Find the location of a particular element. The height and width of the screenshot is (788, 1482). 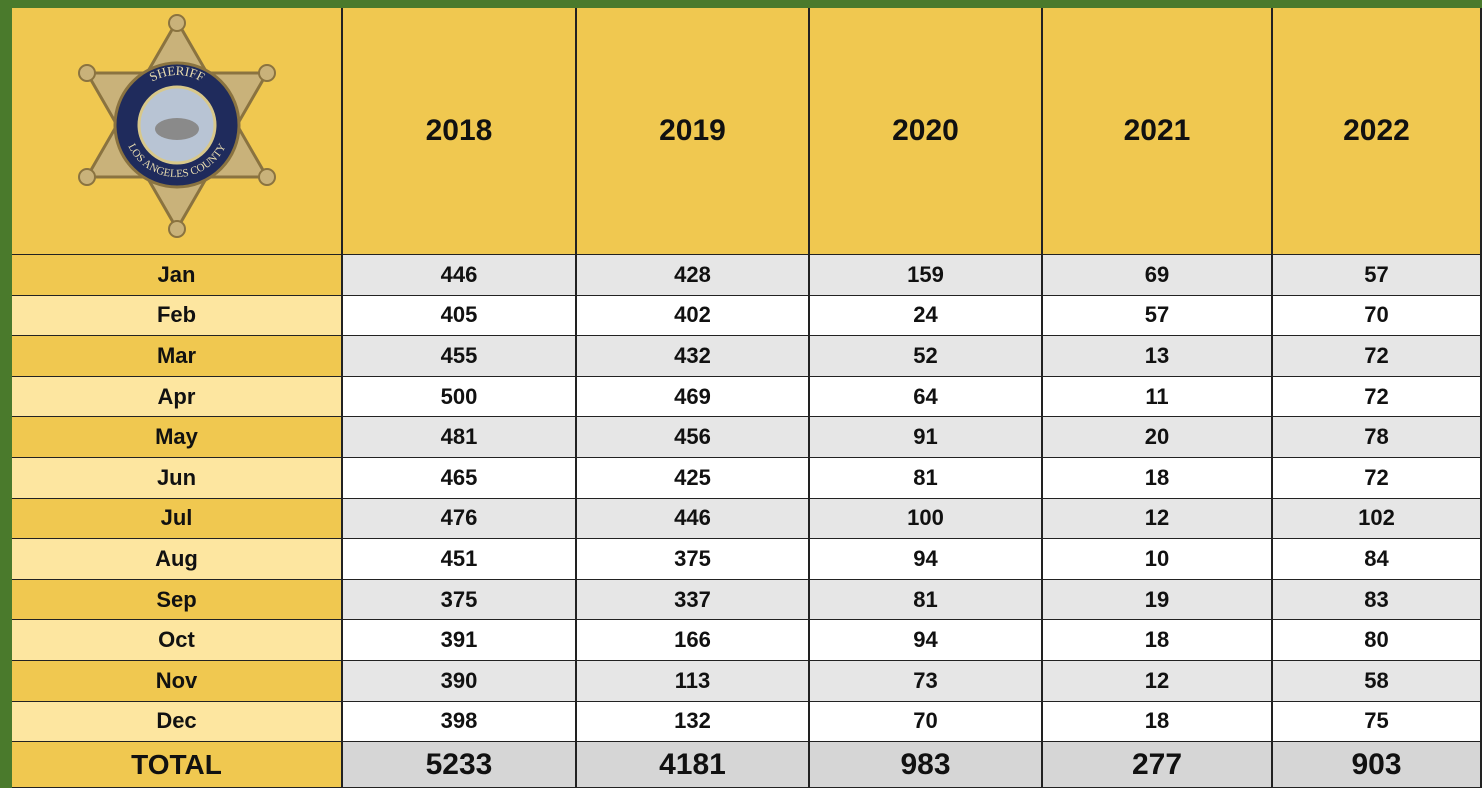

value-cell: 481 is located at coordinates (460, 437).